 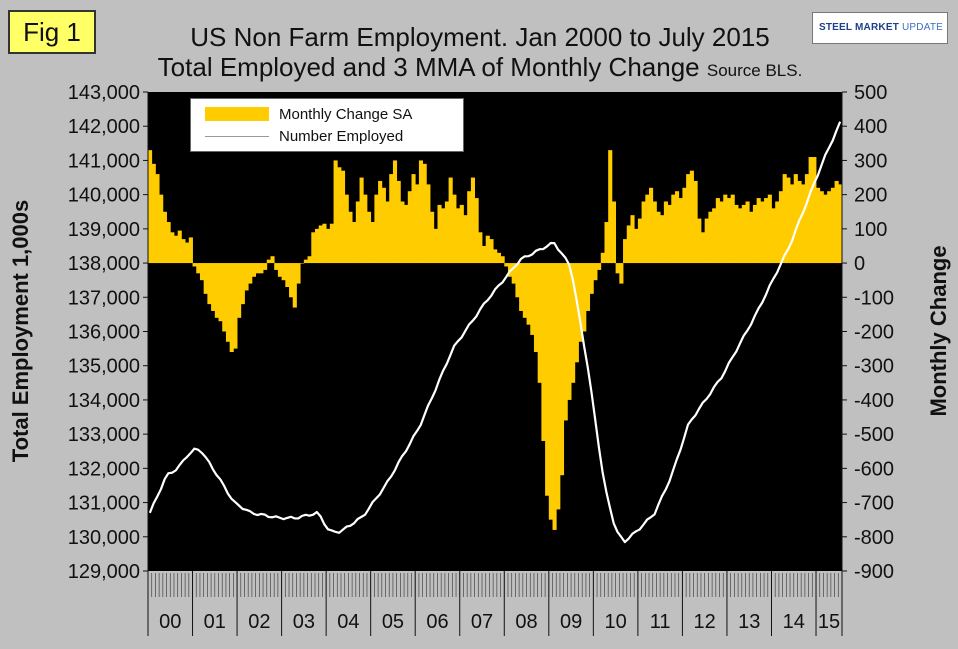 I want to click on x-tick-label-08: 08, so click(x=526, y=622).